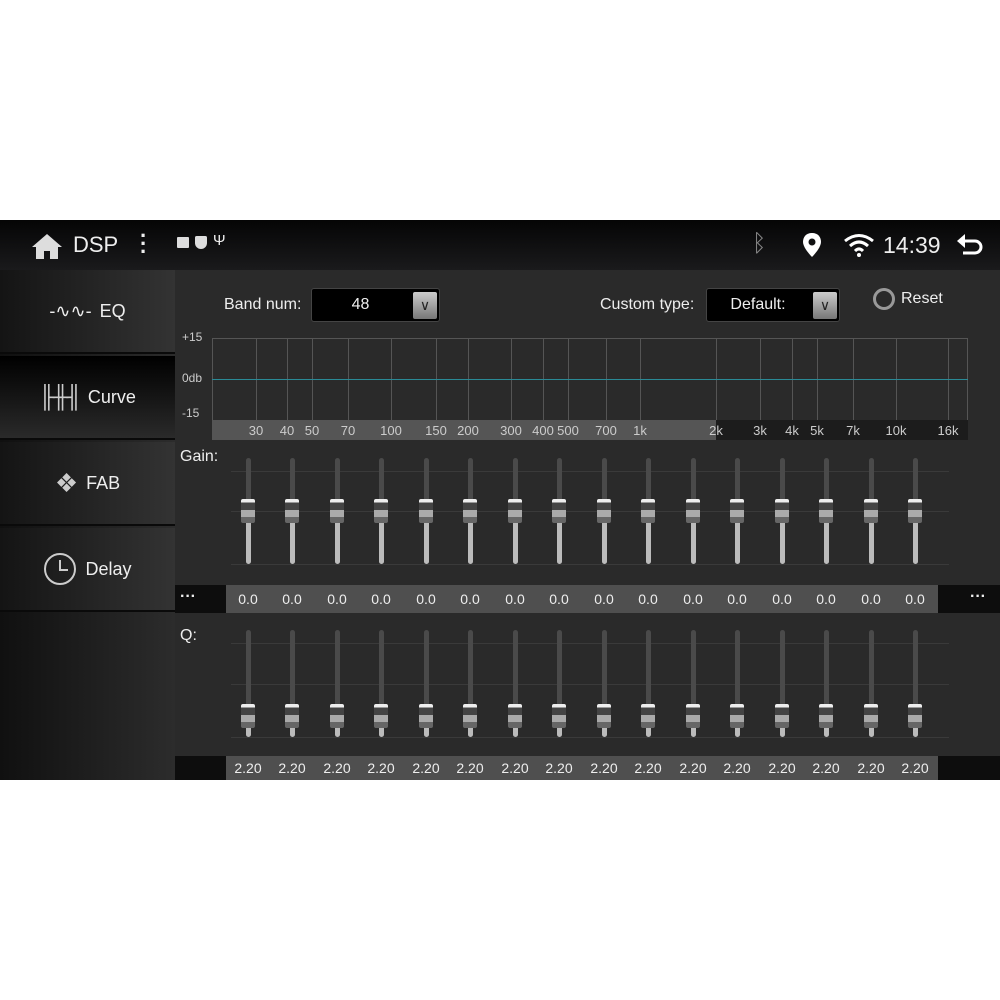 This screenshot has height=1000, width=1000. What do you see at coordinates (464, 430) in the screenshot?
I see `x-axis-strip` at bounding box center [464, 430].